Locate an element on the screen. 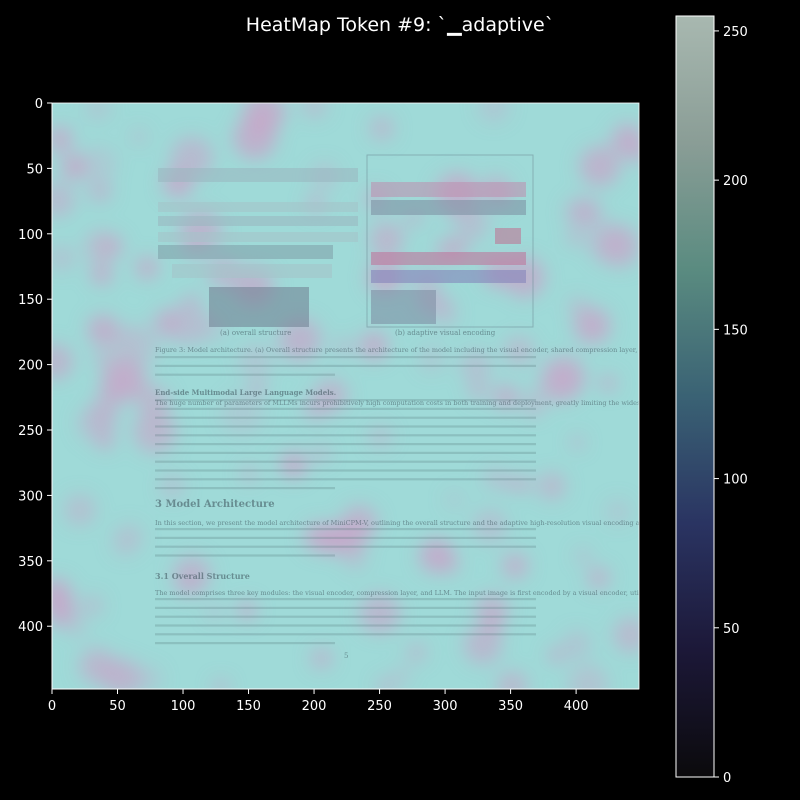  colorbar-tick-label: 250 is located at coordinates (735, 32).